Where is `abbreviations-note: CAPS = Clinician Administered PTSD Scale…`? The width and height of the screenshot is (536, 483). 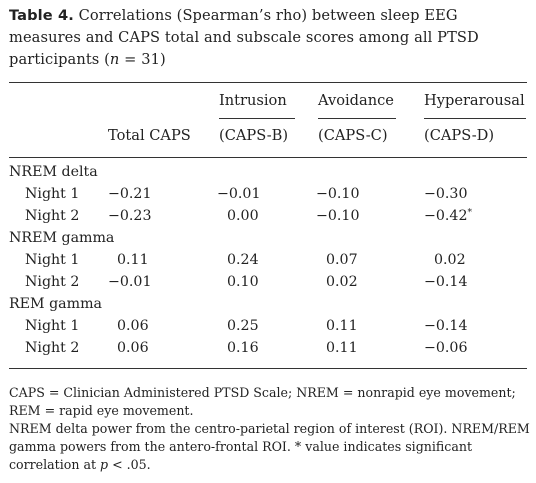 abbreviations-note: CAPS = Clinician Administered PTSD Scale… is located at coordinates (262, 401).